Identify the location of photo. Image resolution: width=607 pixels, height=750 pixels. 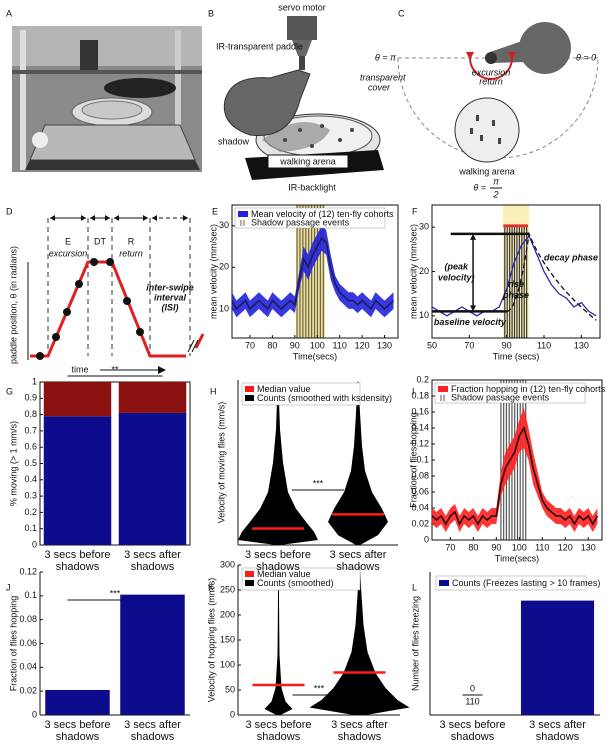
(107, 99).